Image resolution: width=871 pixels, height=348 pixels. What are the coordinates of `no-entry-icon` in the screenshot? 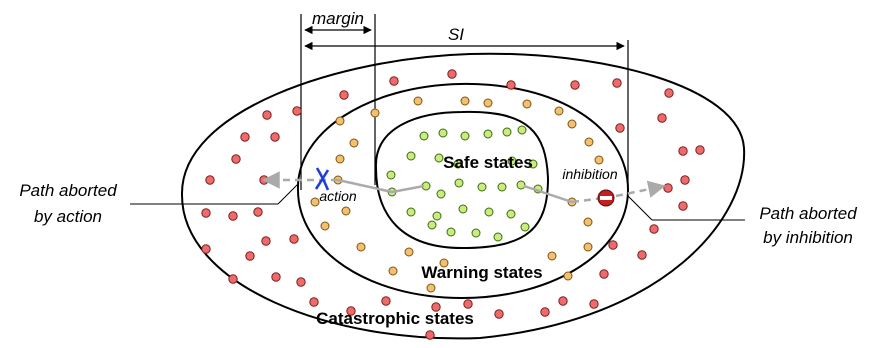 It's located at (606, 198).